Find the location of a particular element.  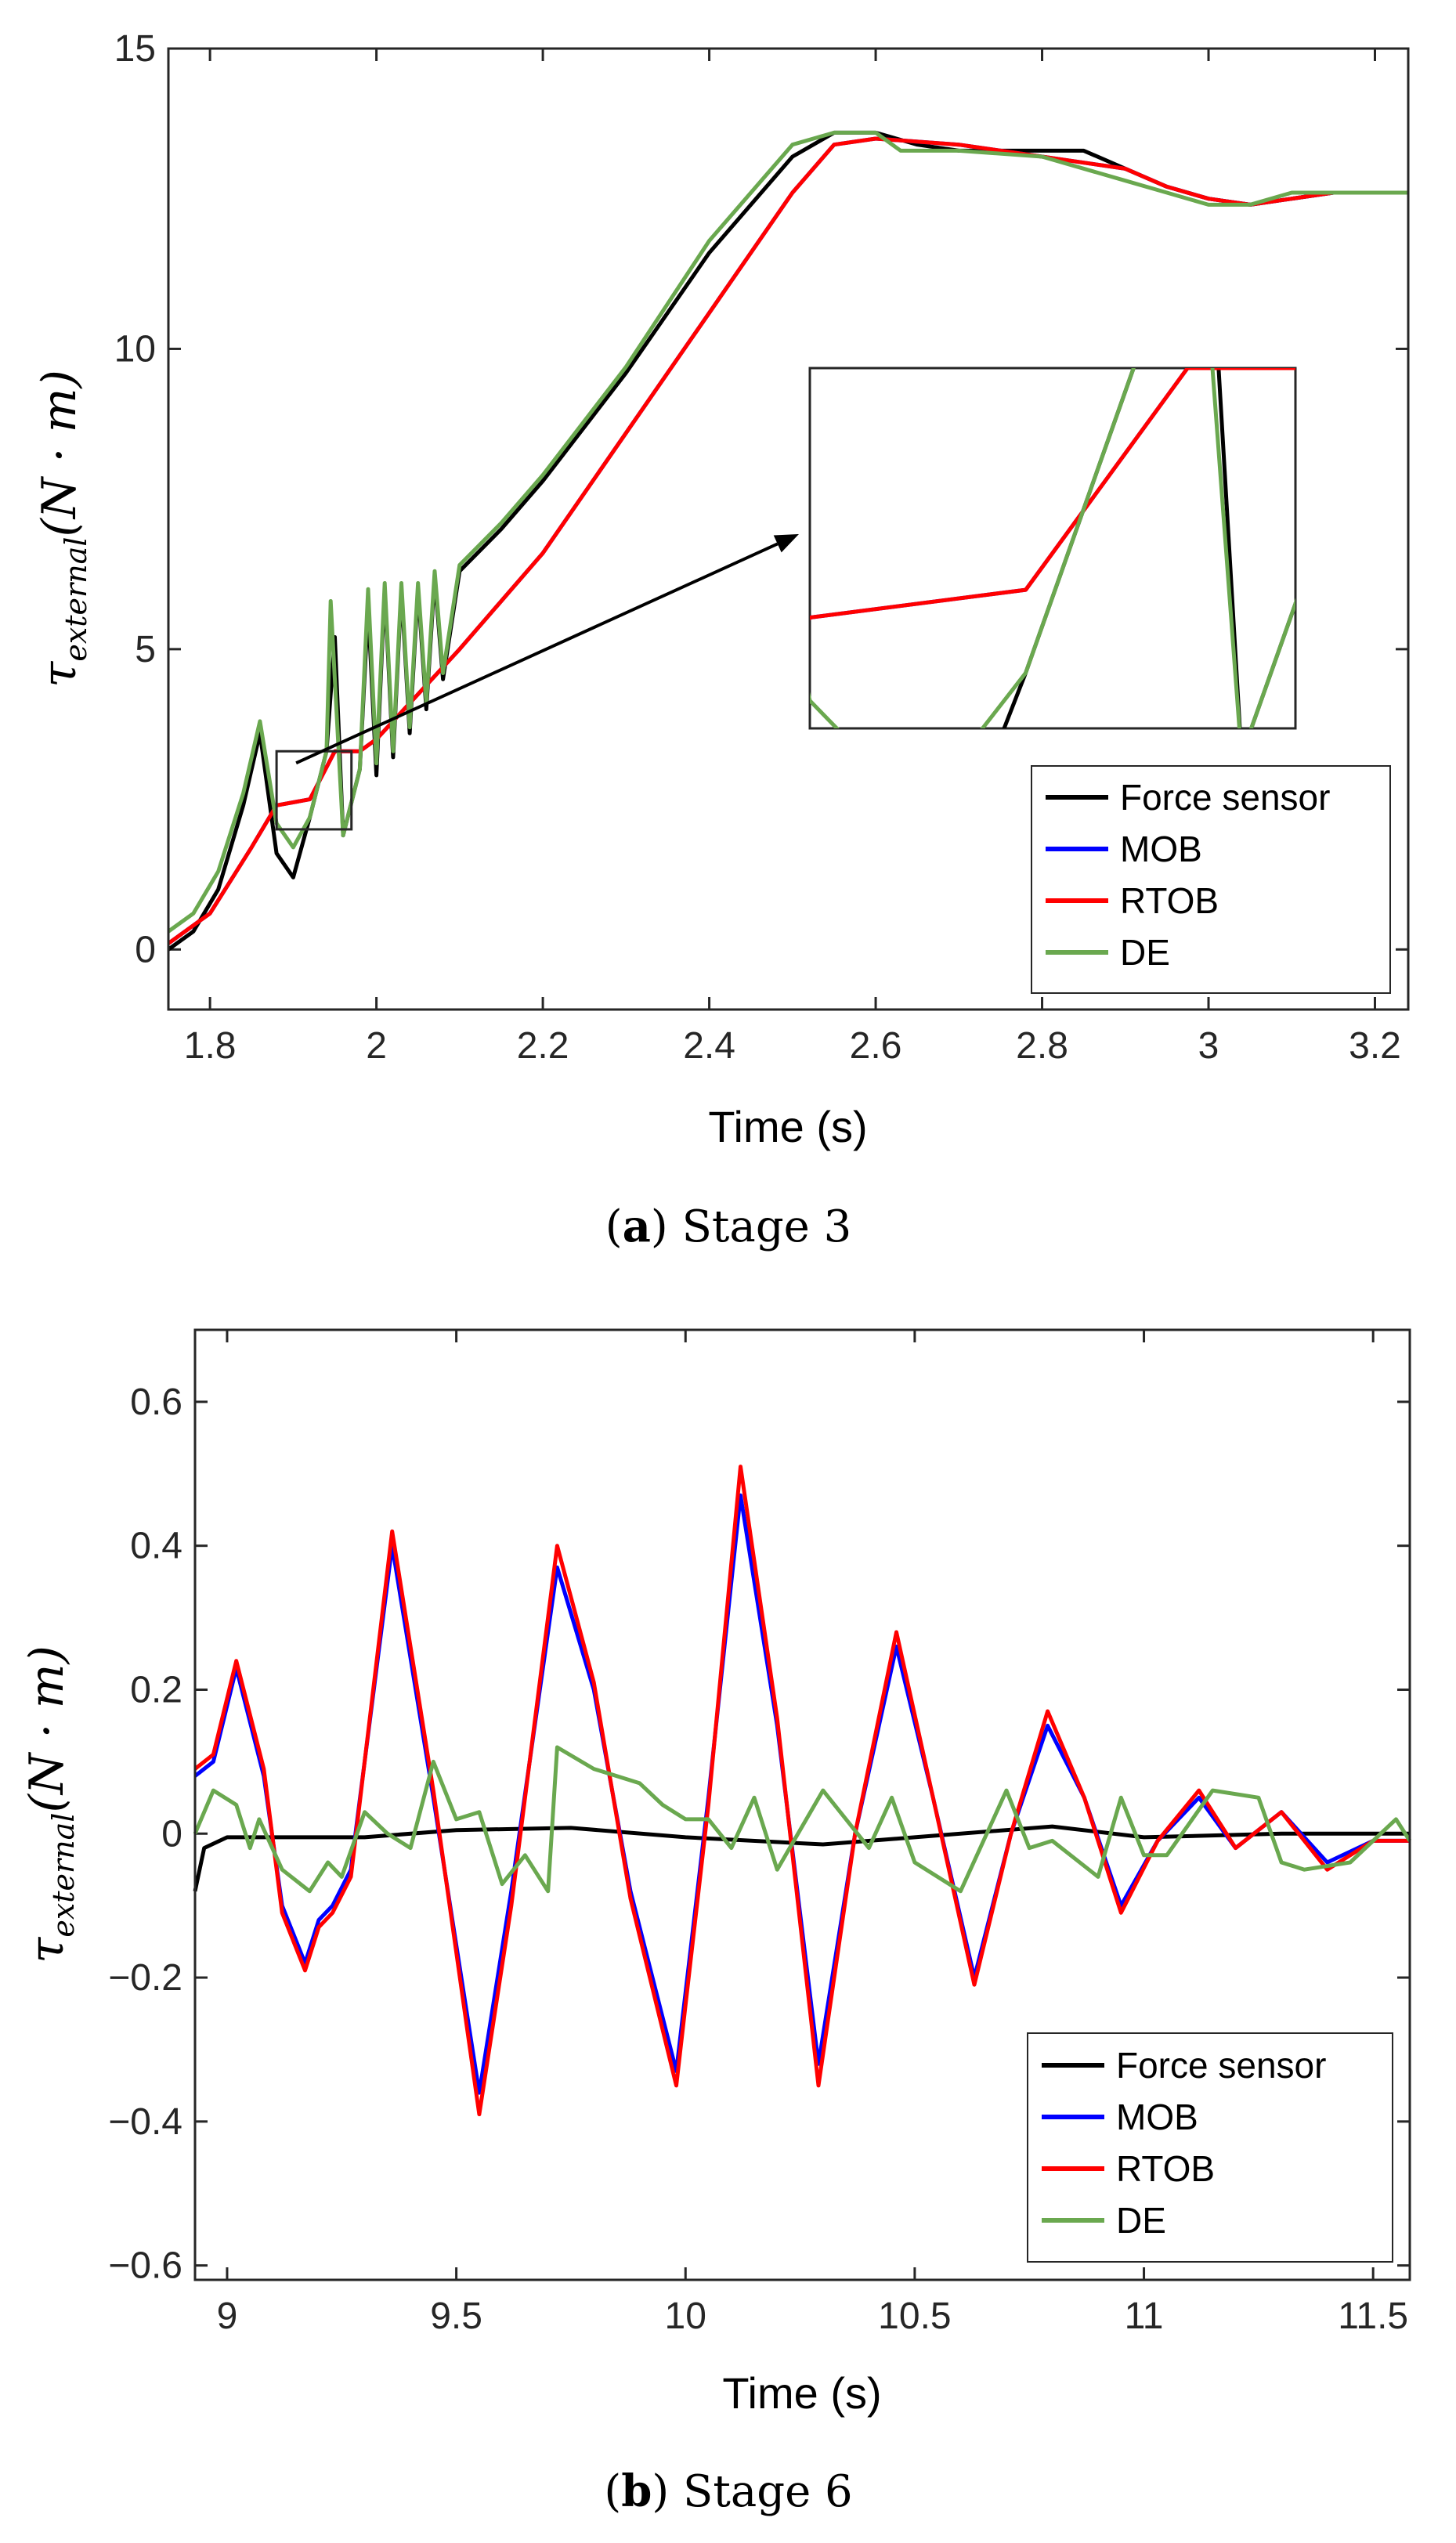

y-tick-label: 0.4 is located at coordinates (156, 1546).